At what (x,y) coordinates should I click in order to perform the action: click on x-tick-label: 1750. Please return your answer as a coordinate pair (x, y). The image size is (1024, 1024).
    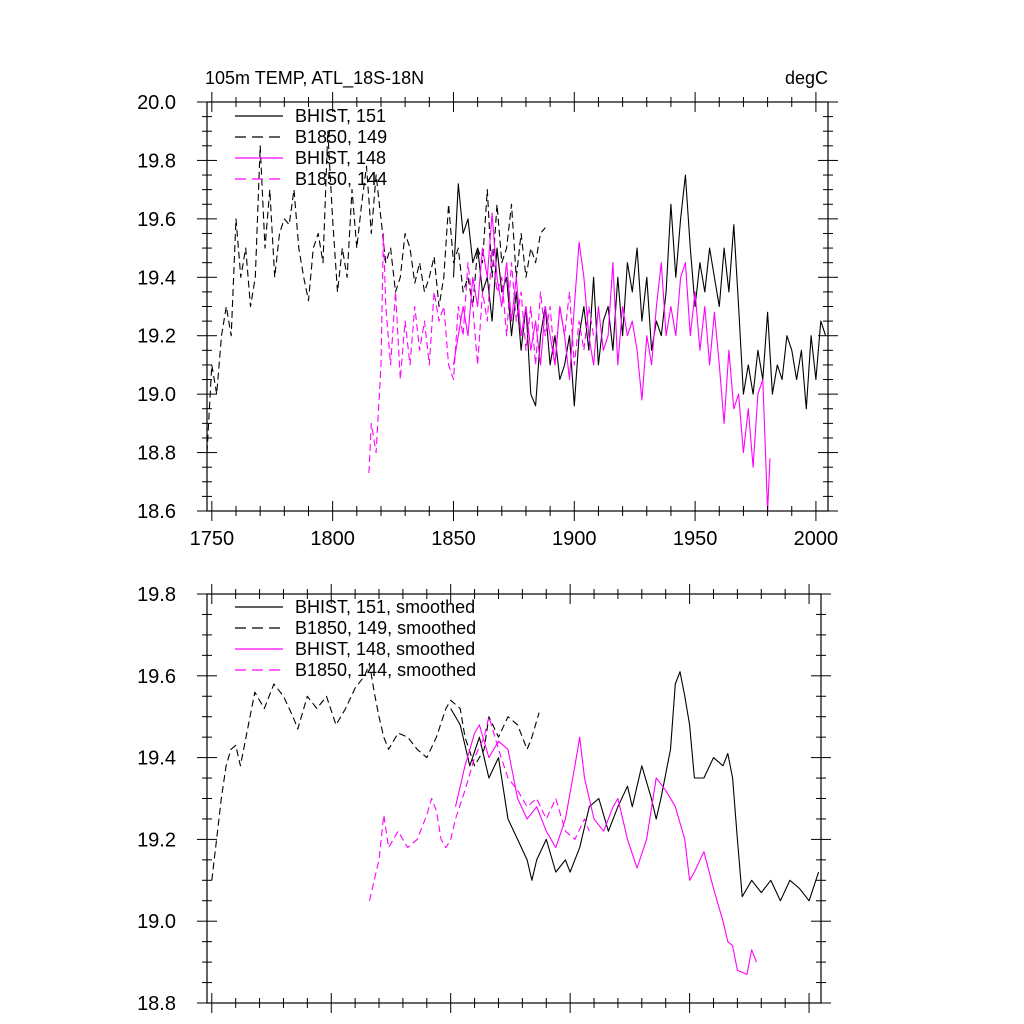
    Looking at the image, I should click on (212, 539).